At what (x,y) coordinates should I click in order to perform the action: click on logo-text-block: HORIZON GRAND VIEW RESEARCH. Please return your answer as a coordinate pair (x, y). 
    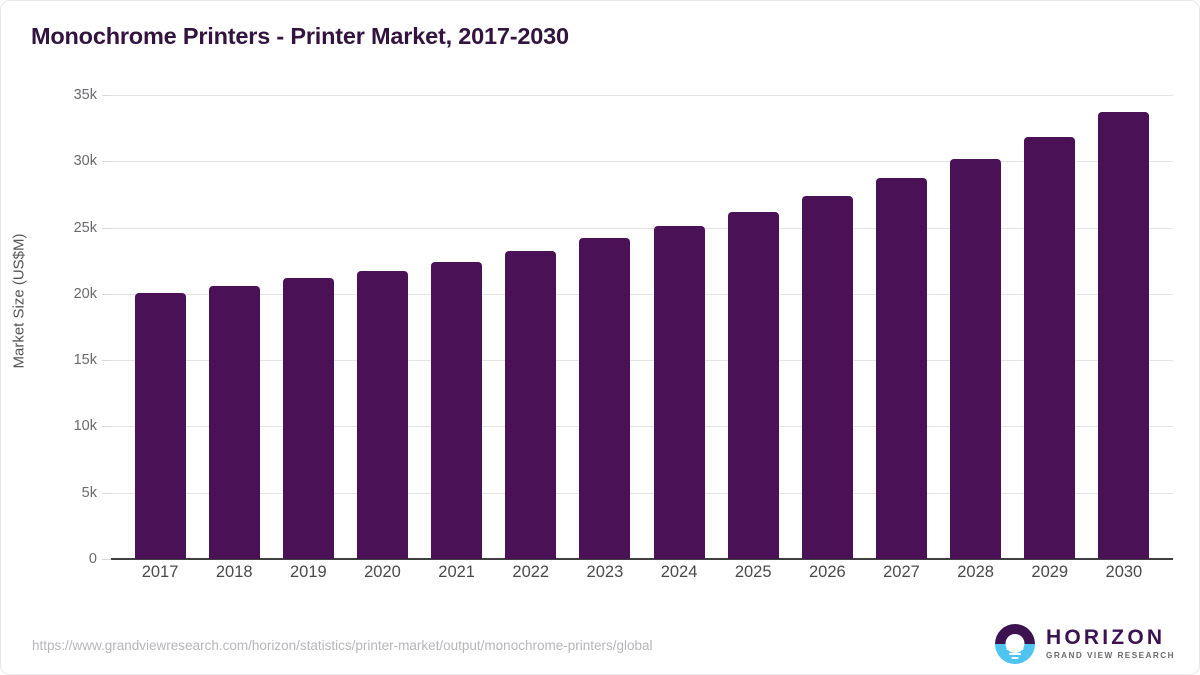
    Looking at the image, I should click on (1110, 643).